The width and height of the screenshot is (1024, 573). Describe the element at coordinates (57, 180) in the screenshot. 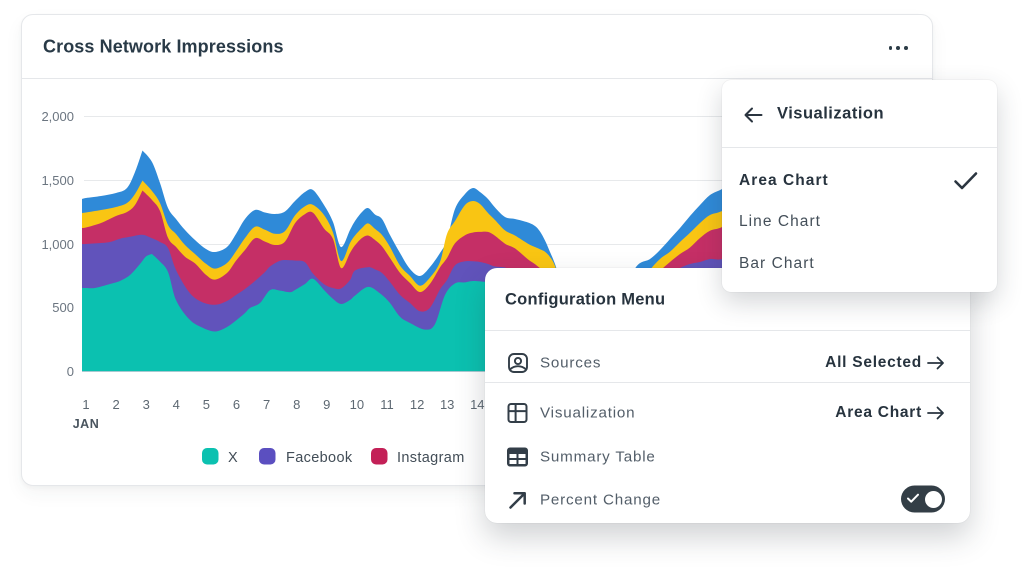

I see `svg-text: 1,500` at that location.